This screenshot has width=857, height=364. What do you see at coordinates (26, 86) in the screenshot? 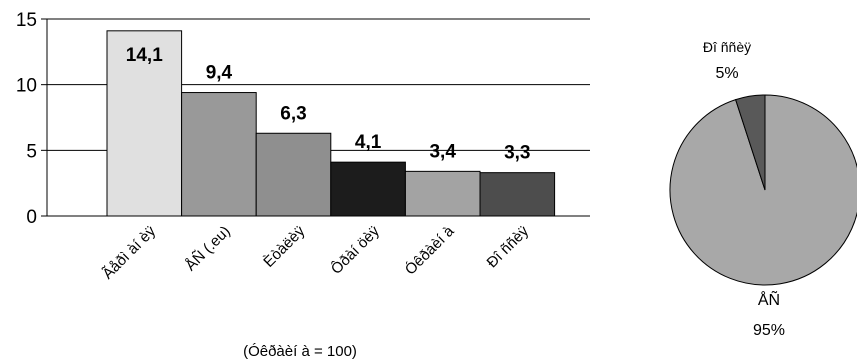
I see `y-tick-label: 10` at bounding box center [26, 86].